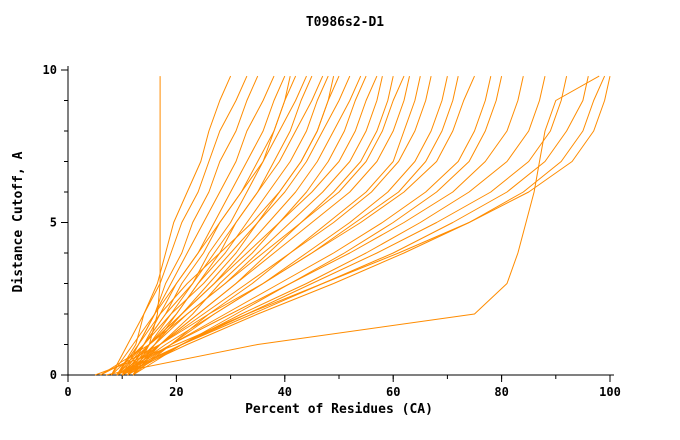 The width and height of the screenshot is (680, 440). I want to click on chart-title: T0986s2-D1, so click(345, 22).